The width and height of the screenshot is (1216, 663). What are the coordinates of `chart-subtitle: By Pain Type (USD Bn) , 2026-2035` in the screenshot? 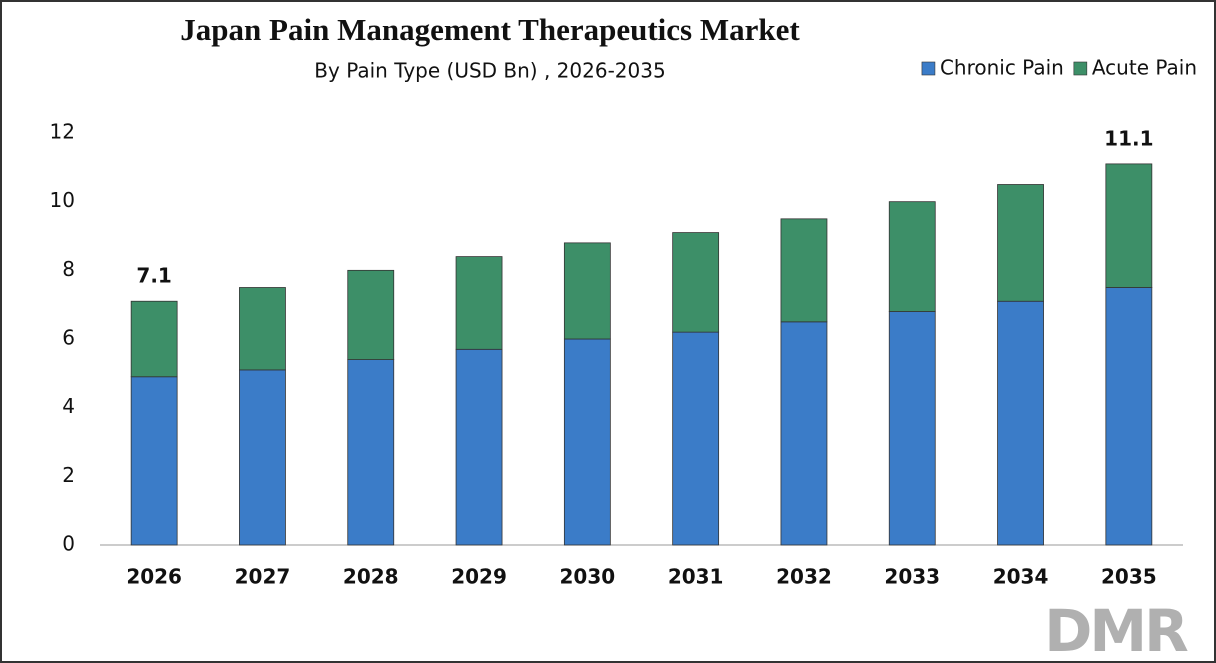 It's located at (489, 71).